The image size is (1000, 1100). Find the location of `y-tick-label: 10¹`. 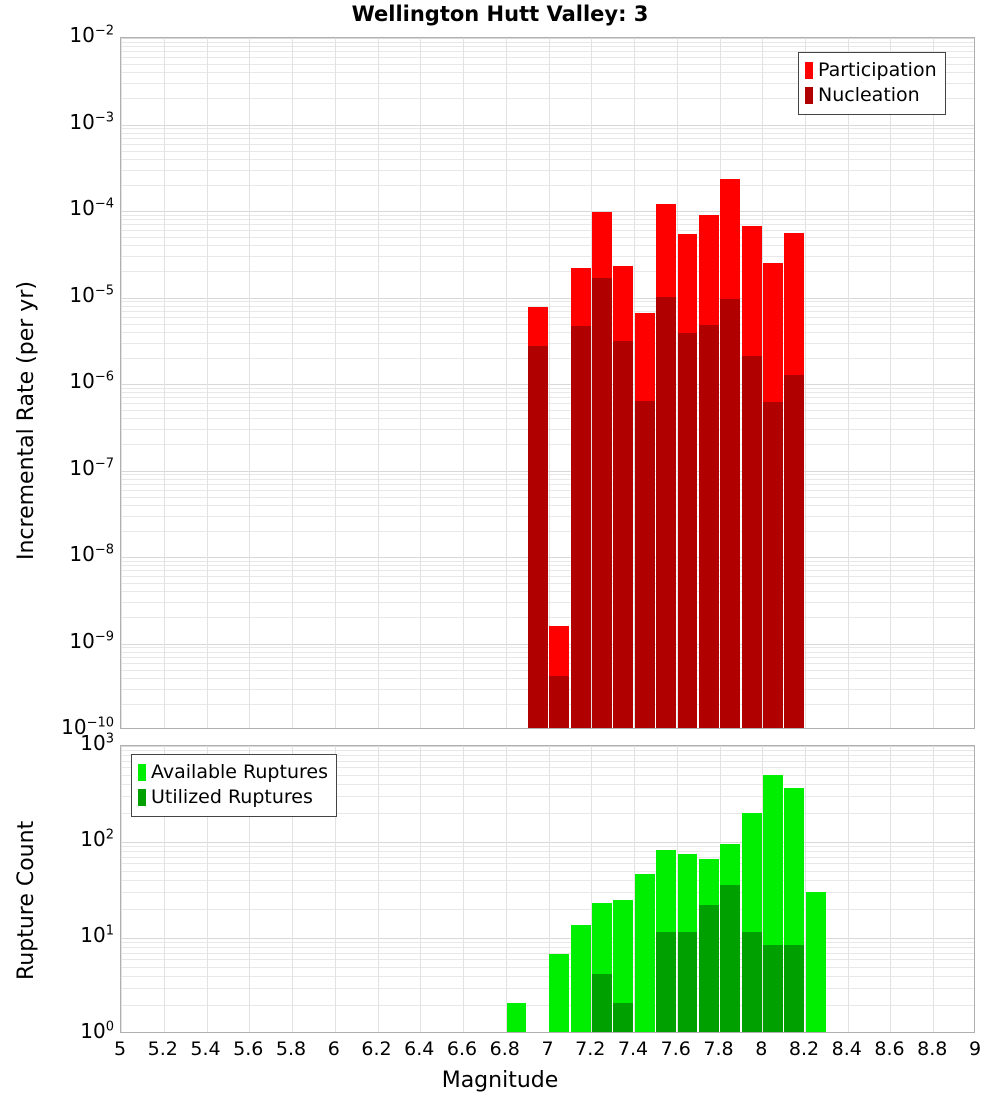

y-tick-label: 10¹ is located at coordinates (97, 935).